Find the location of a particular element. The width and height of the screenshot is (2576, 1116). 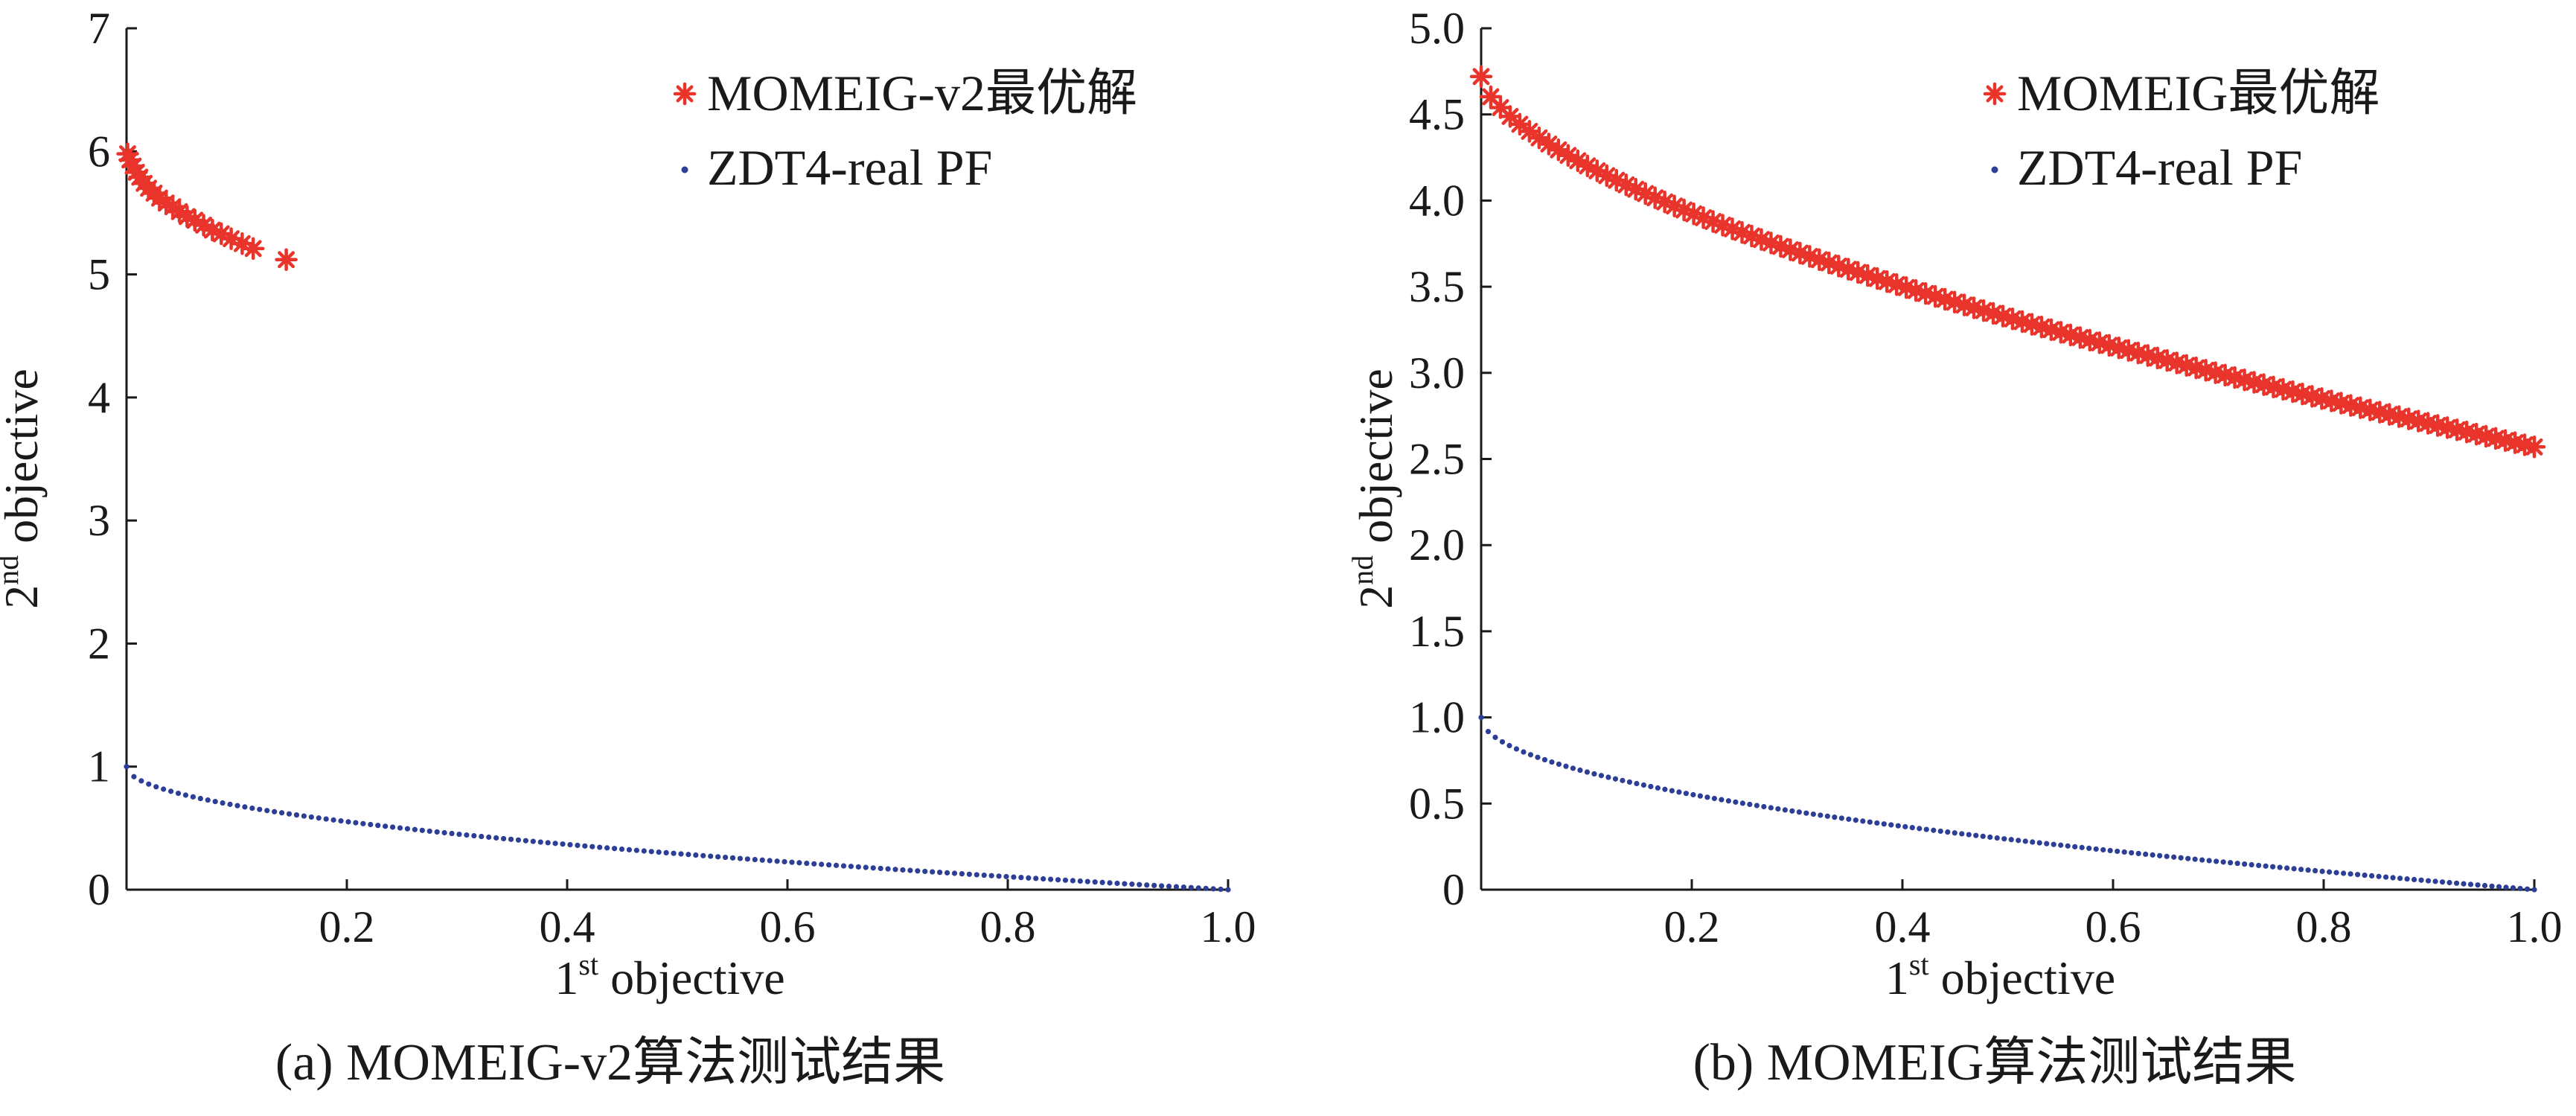

y-tick-label: 4 is located at coordinates (99, 397).